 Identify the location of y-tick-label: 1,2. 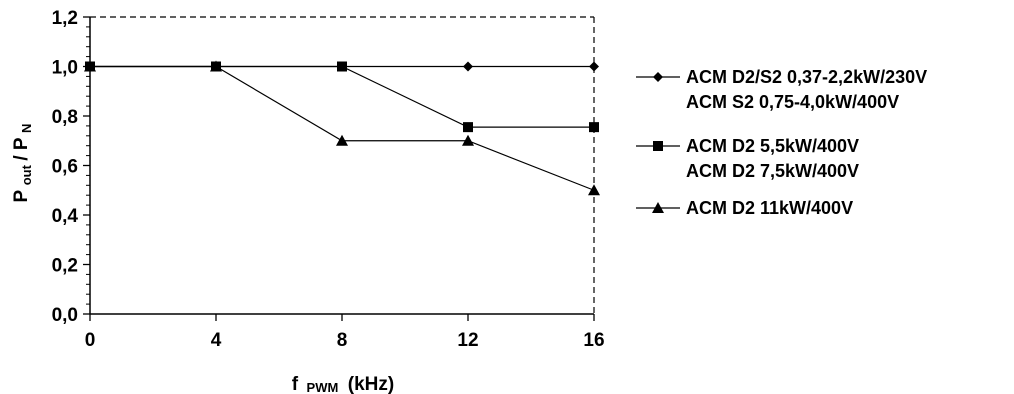
(65, 18).